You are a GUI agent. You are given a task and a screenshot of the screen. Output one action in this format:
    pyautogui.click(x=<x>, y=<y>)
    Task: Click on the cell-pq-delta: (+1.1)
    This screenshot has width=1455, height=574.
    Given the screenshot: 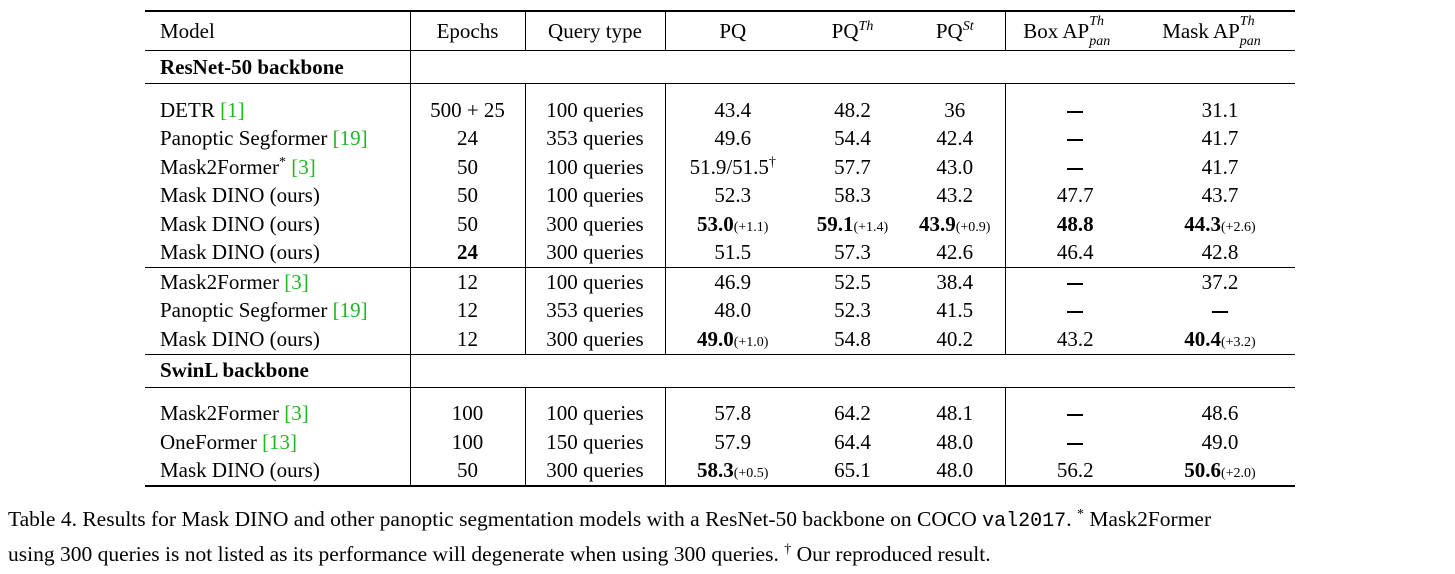 What is the action you would take?
    pyautogui.click(x=751, y=227)
    